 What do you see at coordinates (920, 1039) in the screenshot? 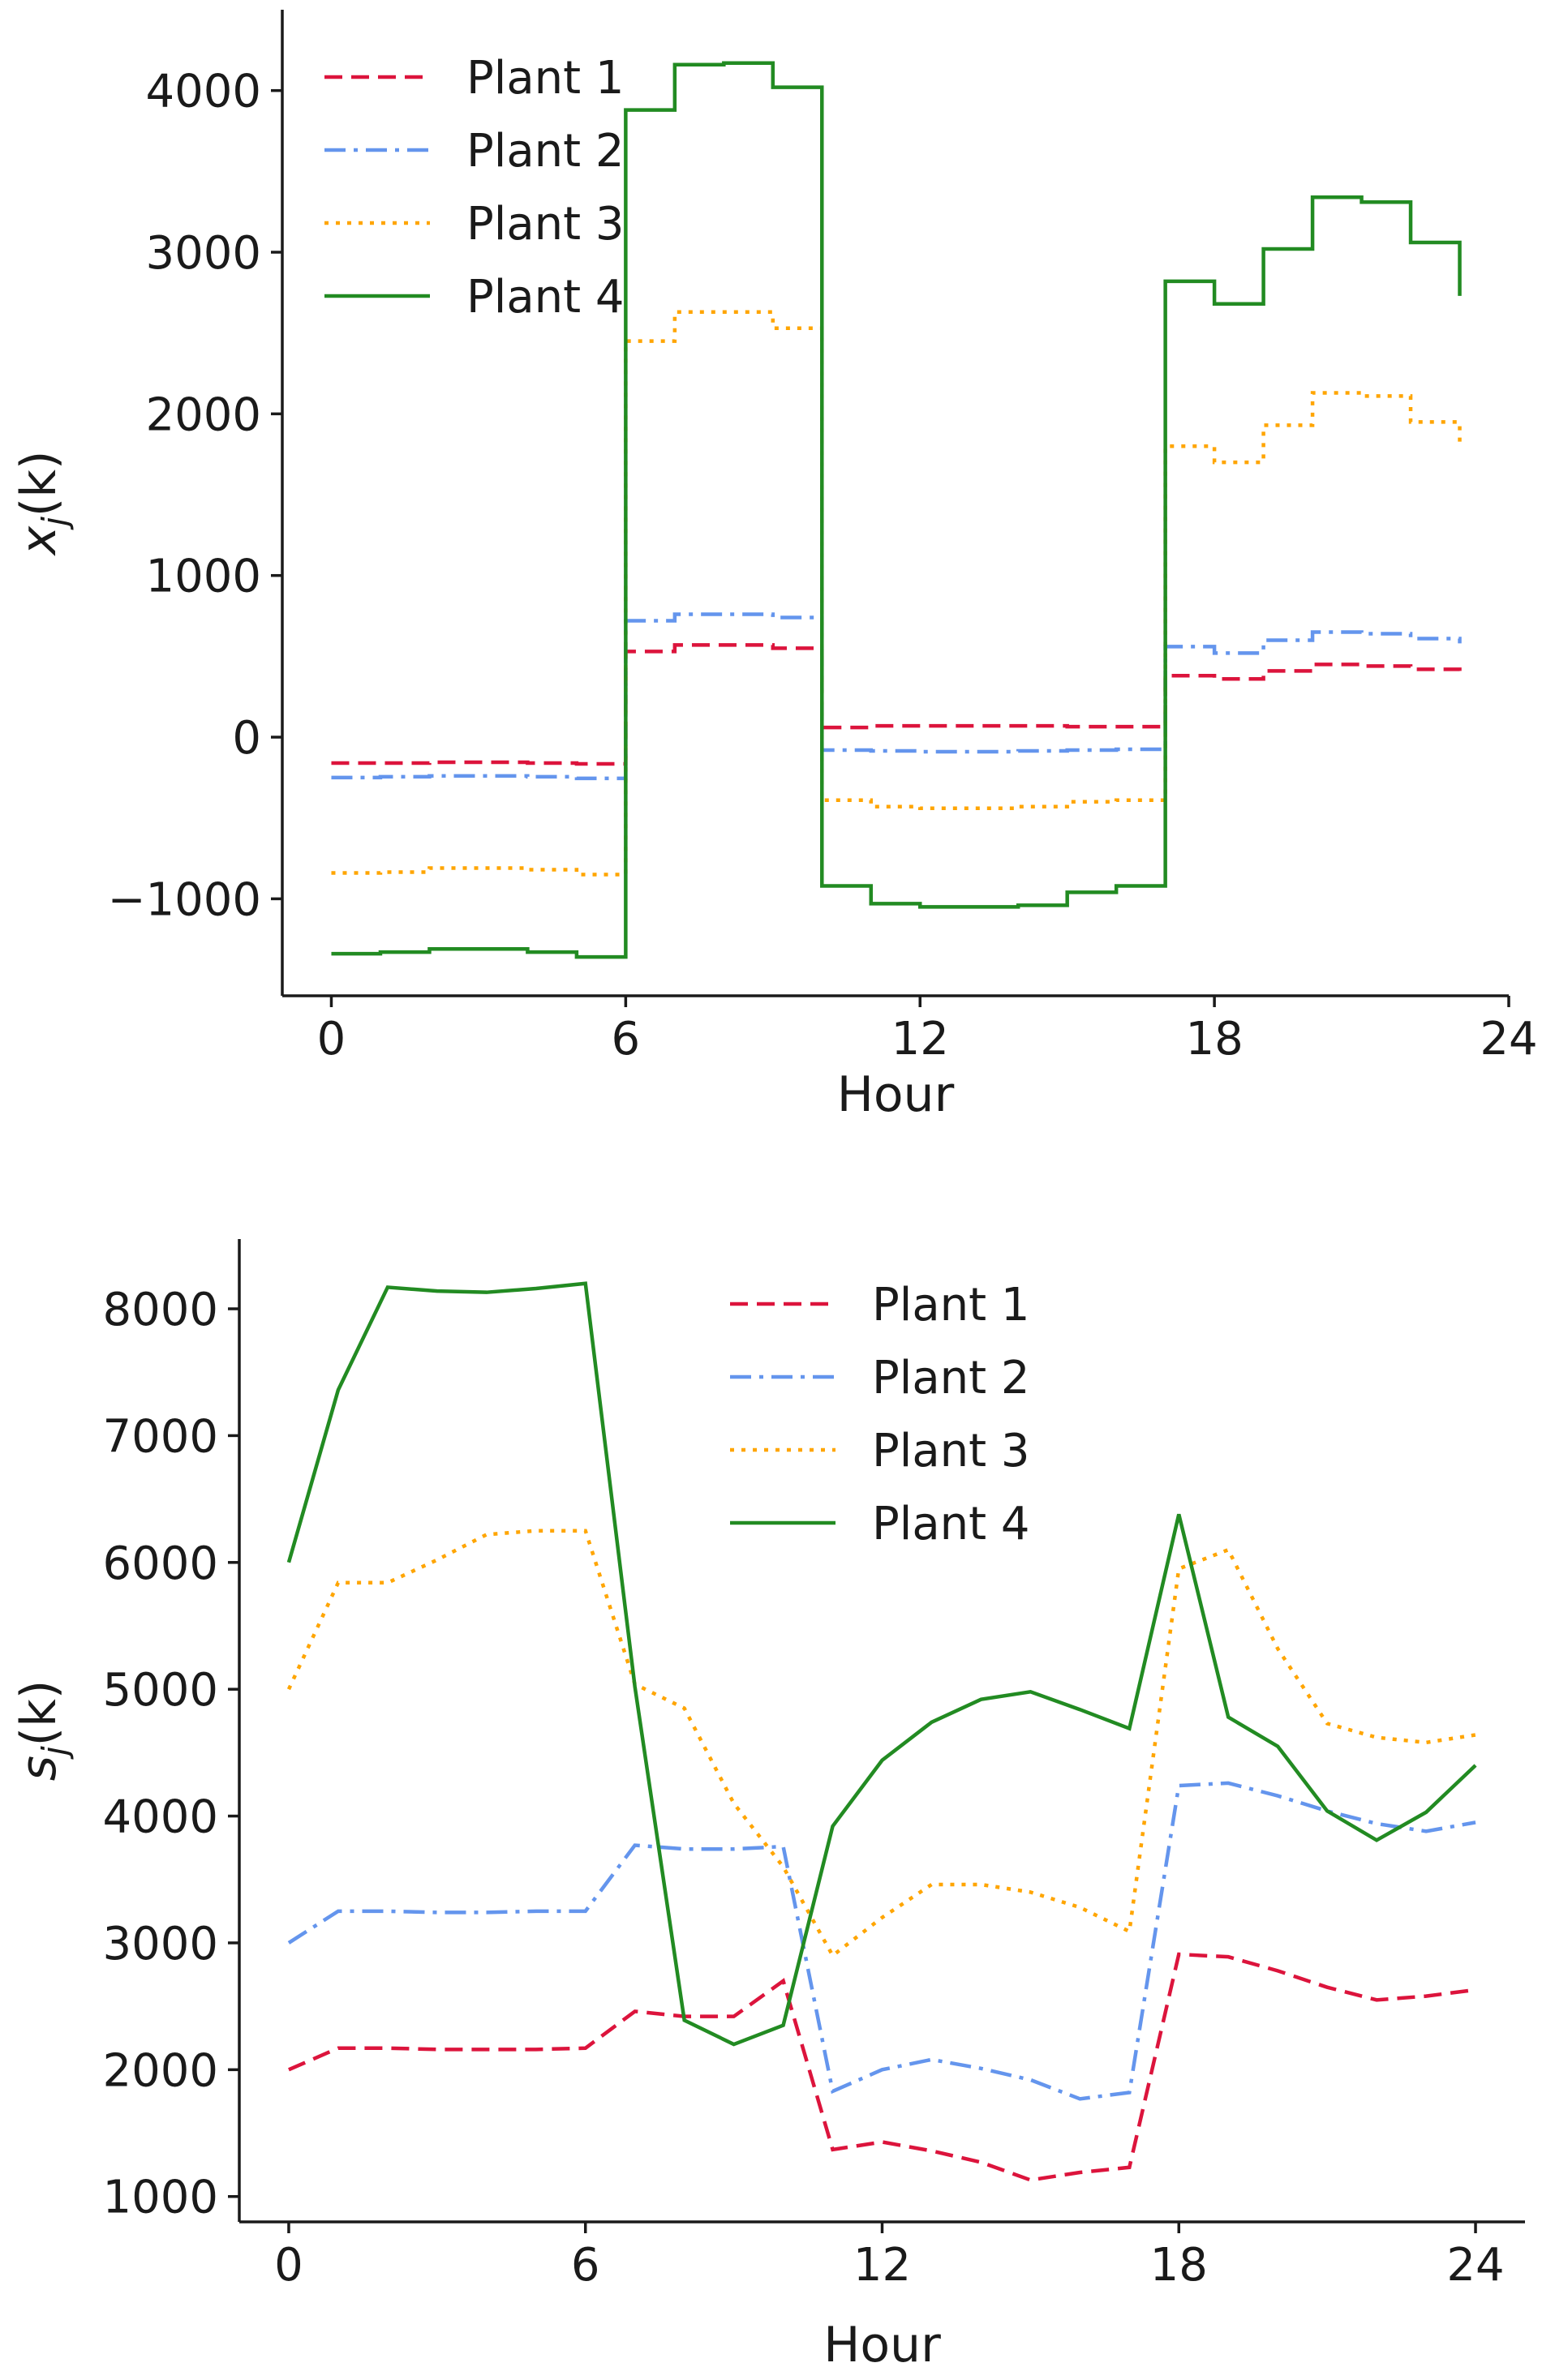
I see `top-x-tick-label: 12` at bounding box center [920, 1039].